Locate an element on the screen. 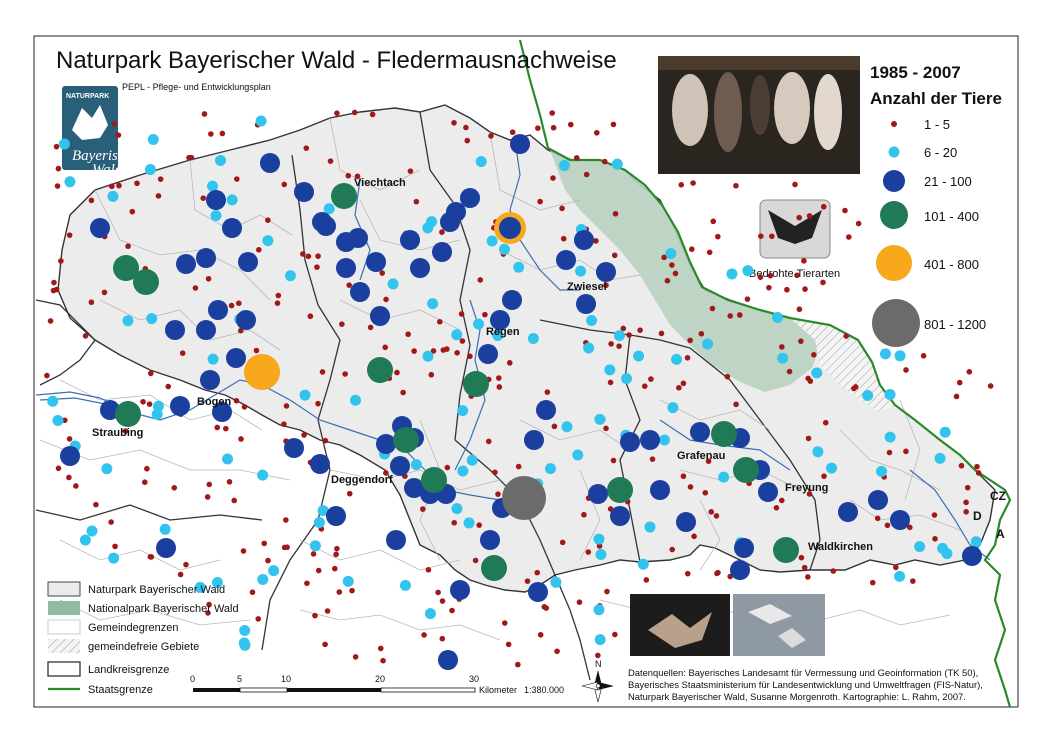 The width and height of the screenshot is (1052, 744). scale-ratio: 1:380.000 is located at coordinates (544, 690).